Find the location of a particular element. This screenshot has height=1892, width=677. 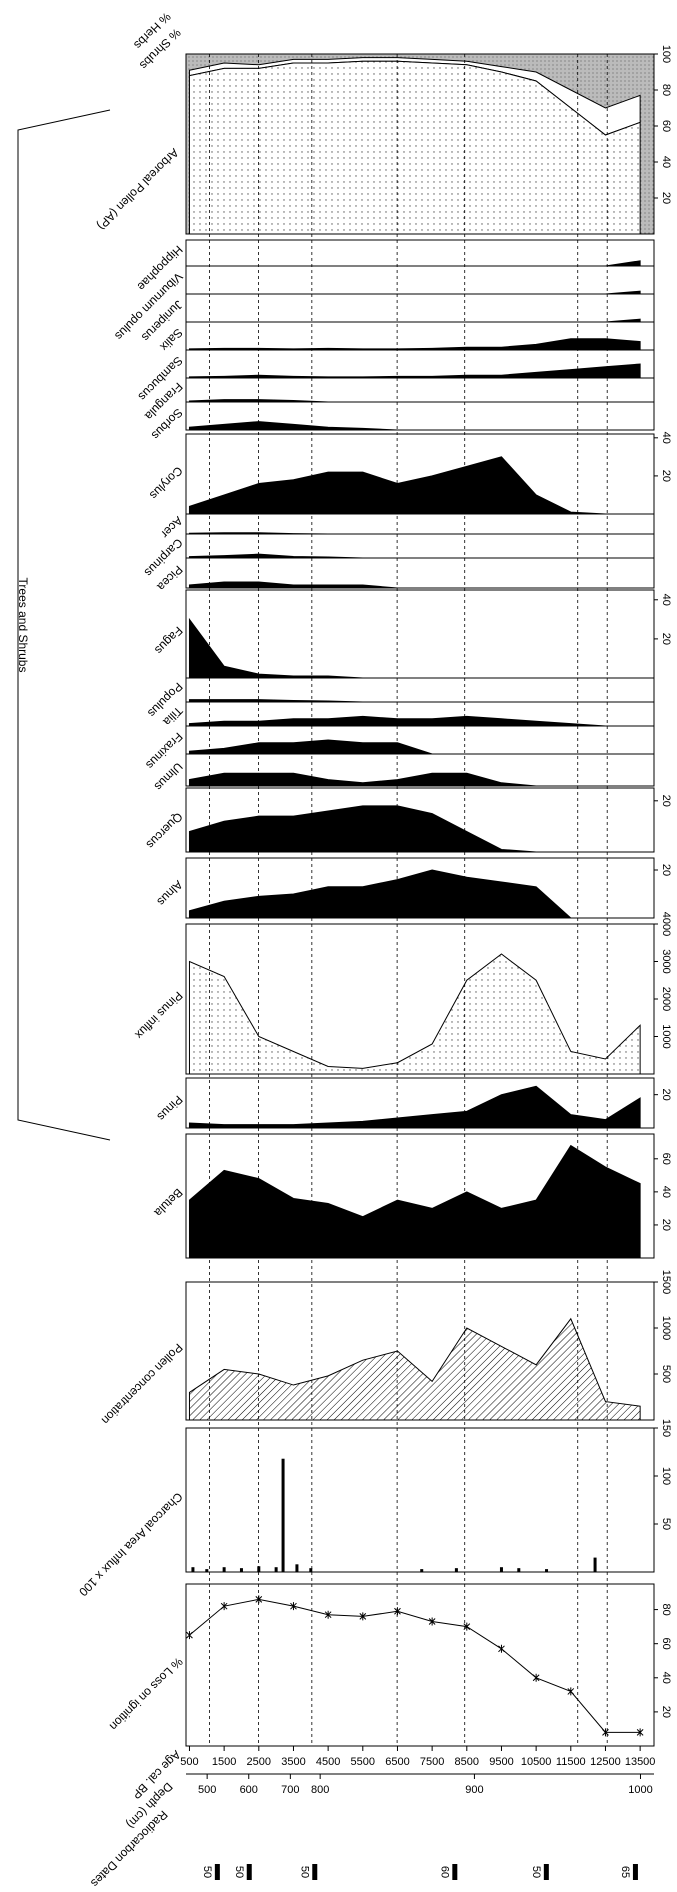

depth-tick-label: 600 is located at coordinates (249, 1790).